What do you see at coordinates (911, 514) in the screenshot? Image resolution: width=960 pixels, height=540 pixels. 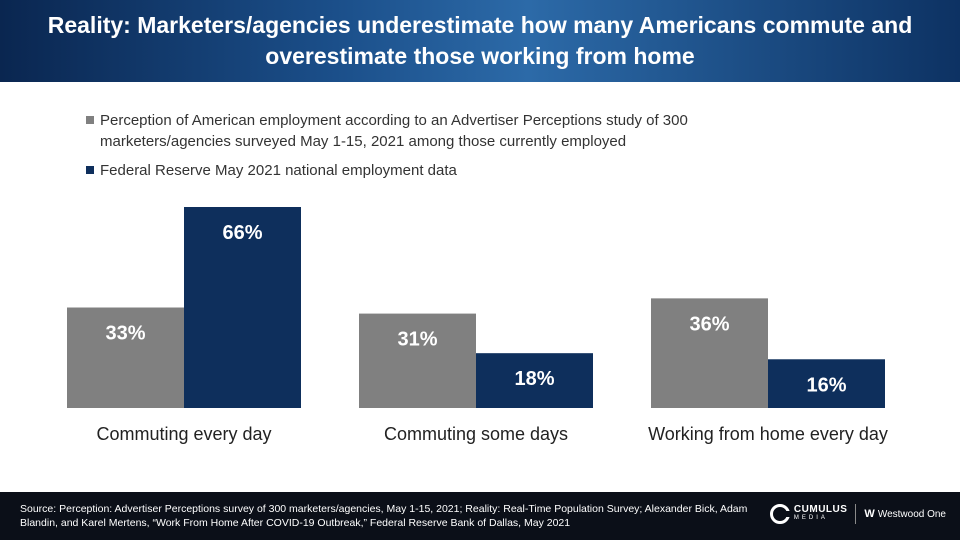 I see `westwood-logo-text: Westwood One` at bounding box center [911, 514].